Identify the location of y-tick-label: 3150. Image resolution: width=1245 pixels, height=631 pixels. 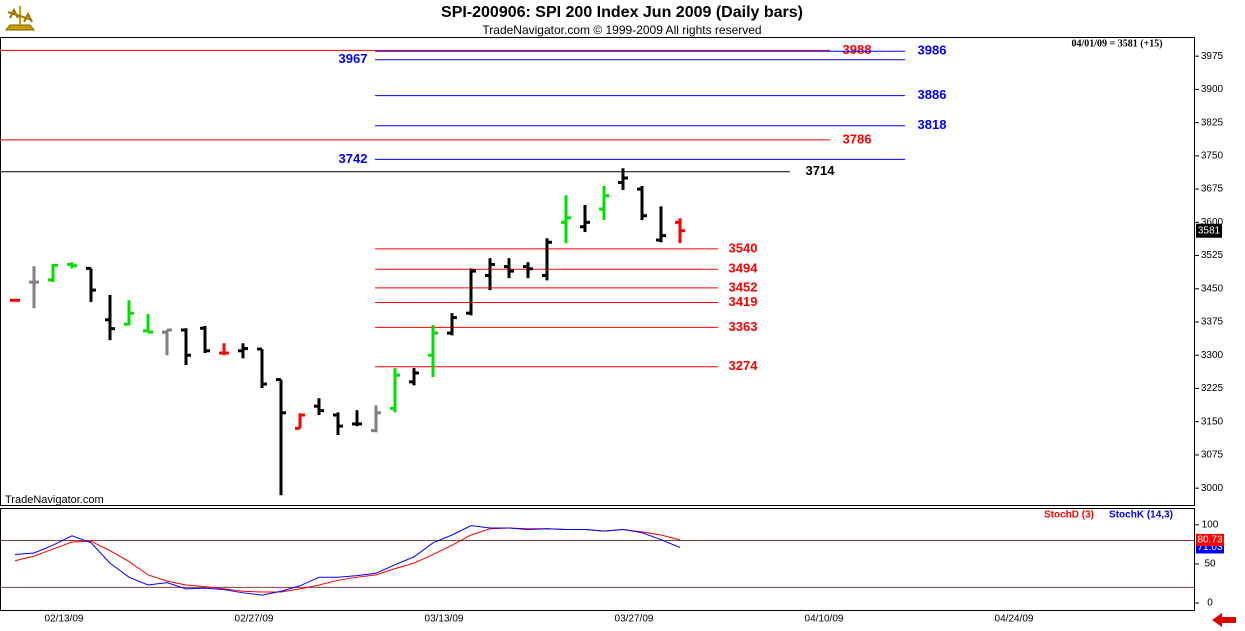
(1212, 421).